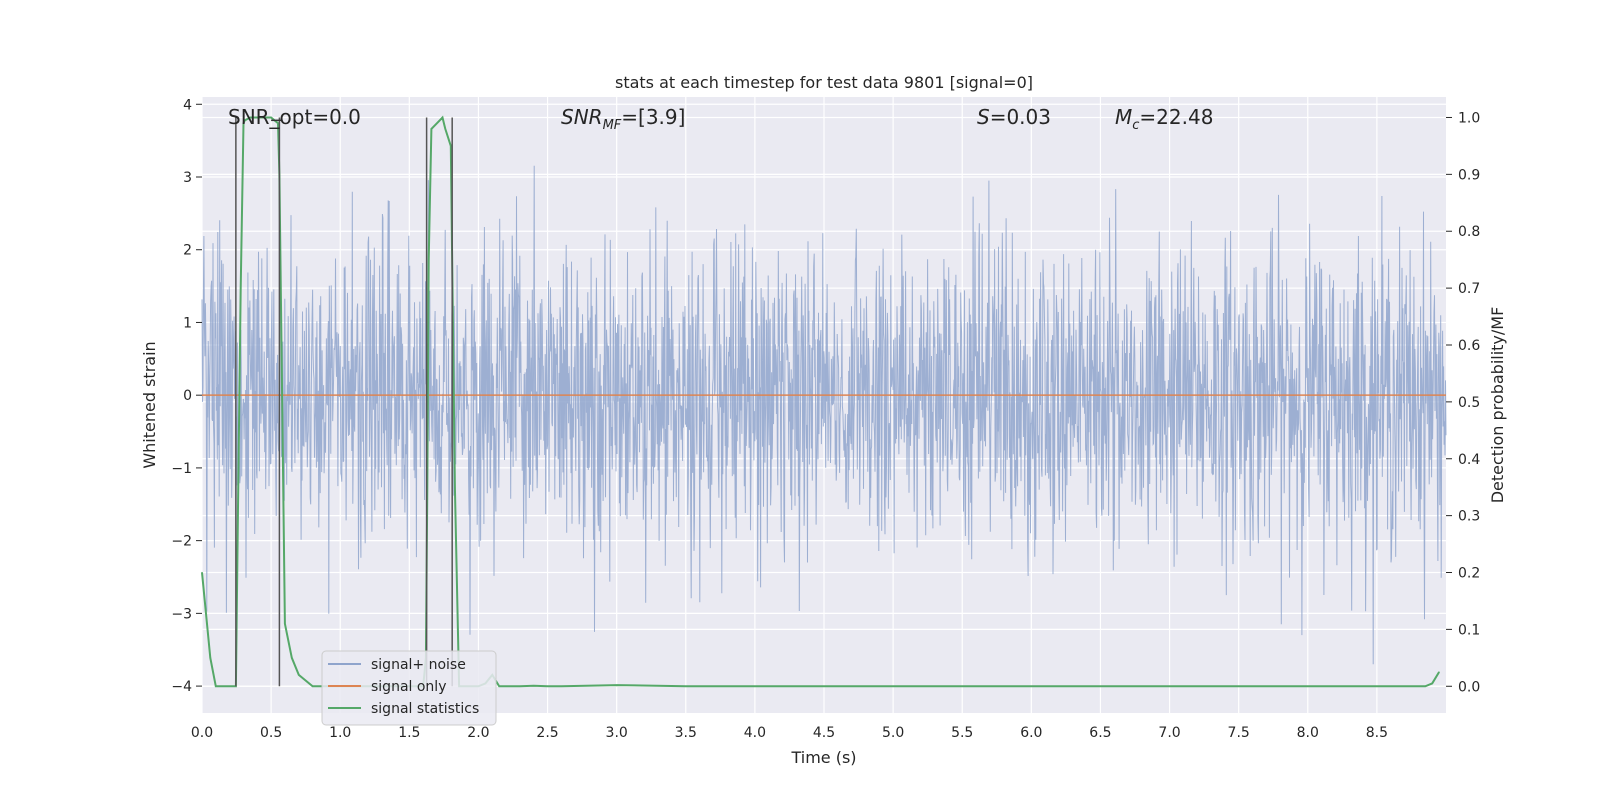 Image resolution: width=1600 pixels, height=800 pixels. What do you see at coordinates (478, 733) in the screenshot?
I see `x-tick-label: 2.0` at bounding box center [478, 733].